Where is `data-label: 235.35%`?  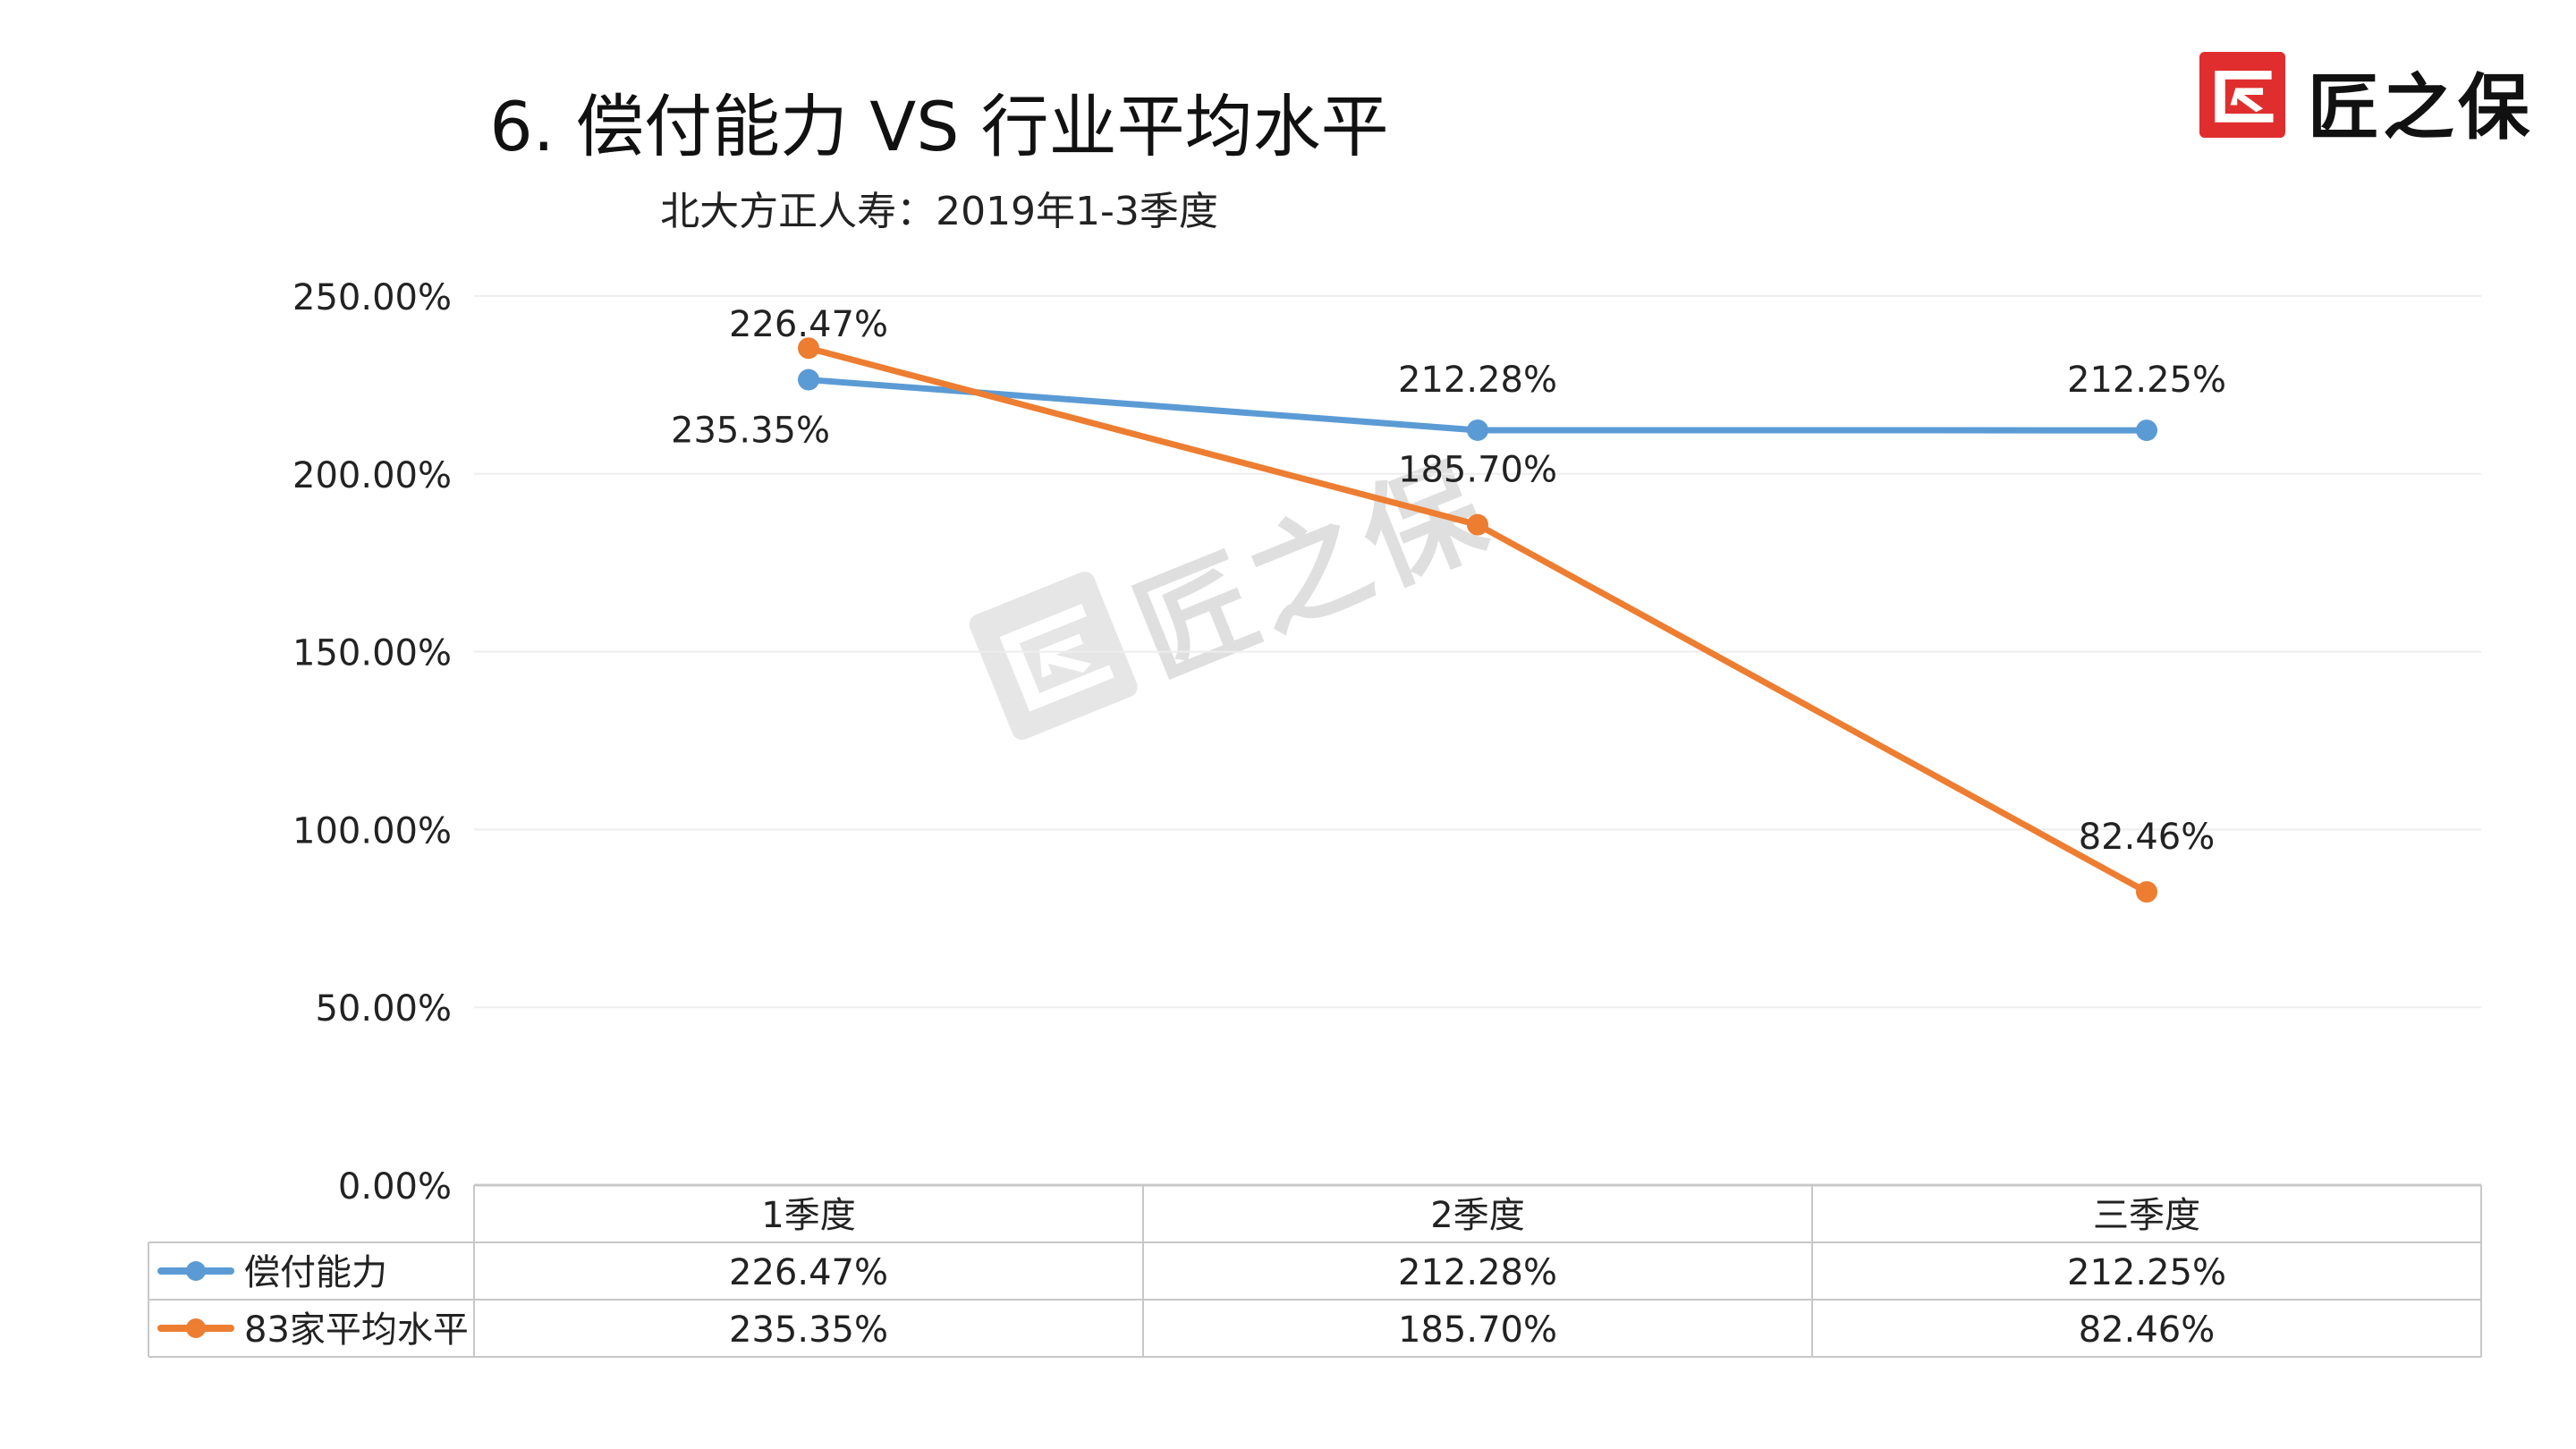
data-label: 235.35% is located at coordinates (750, 431).